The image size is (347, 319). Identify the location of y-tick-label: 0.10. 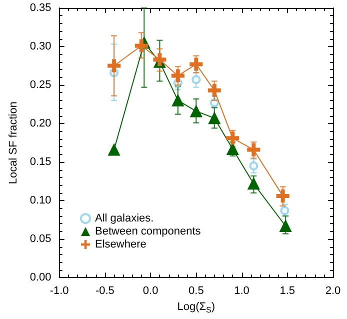
(41, 200).